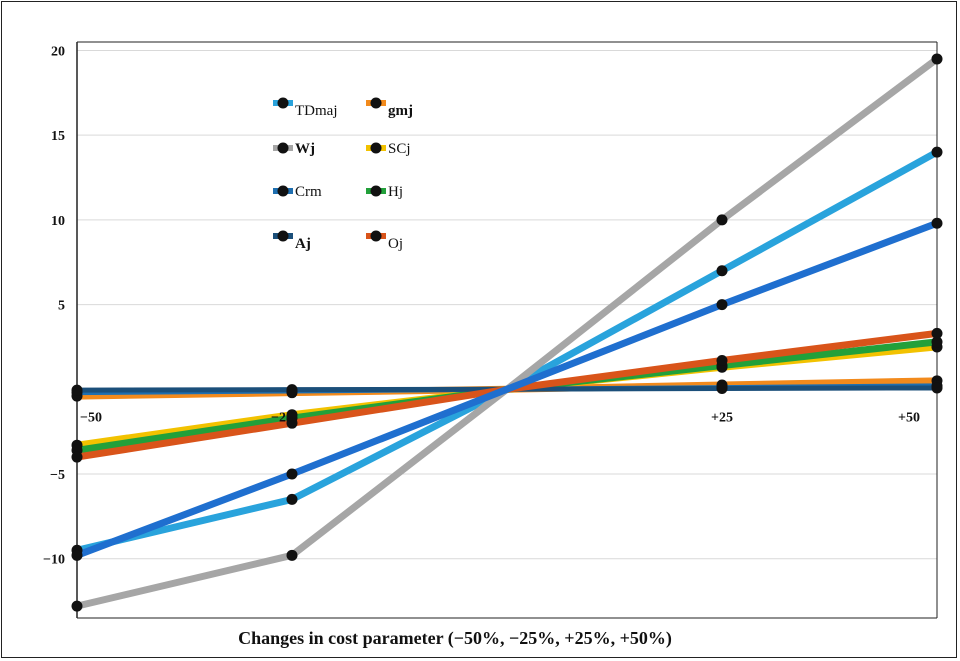 This screenshot has width=960, height=661. What do you see at coordinates (909, 417) in the screenshot?
I see `x-tick-label: +50` at bounding box center [909, 417].